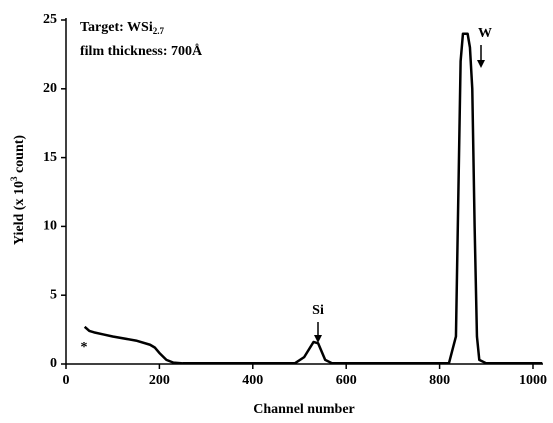 This screenshot has height=423, width=553. I want to click on info-sub: 2.7, so click(159, 31).